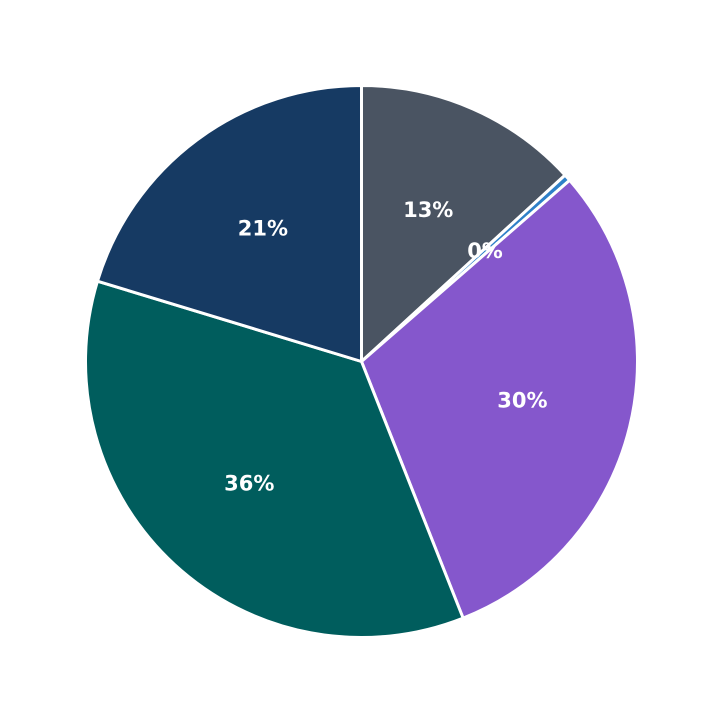  I want to click on slice-percent-label: 13%, so click(428, 210).